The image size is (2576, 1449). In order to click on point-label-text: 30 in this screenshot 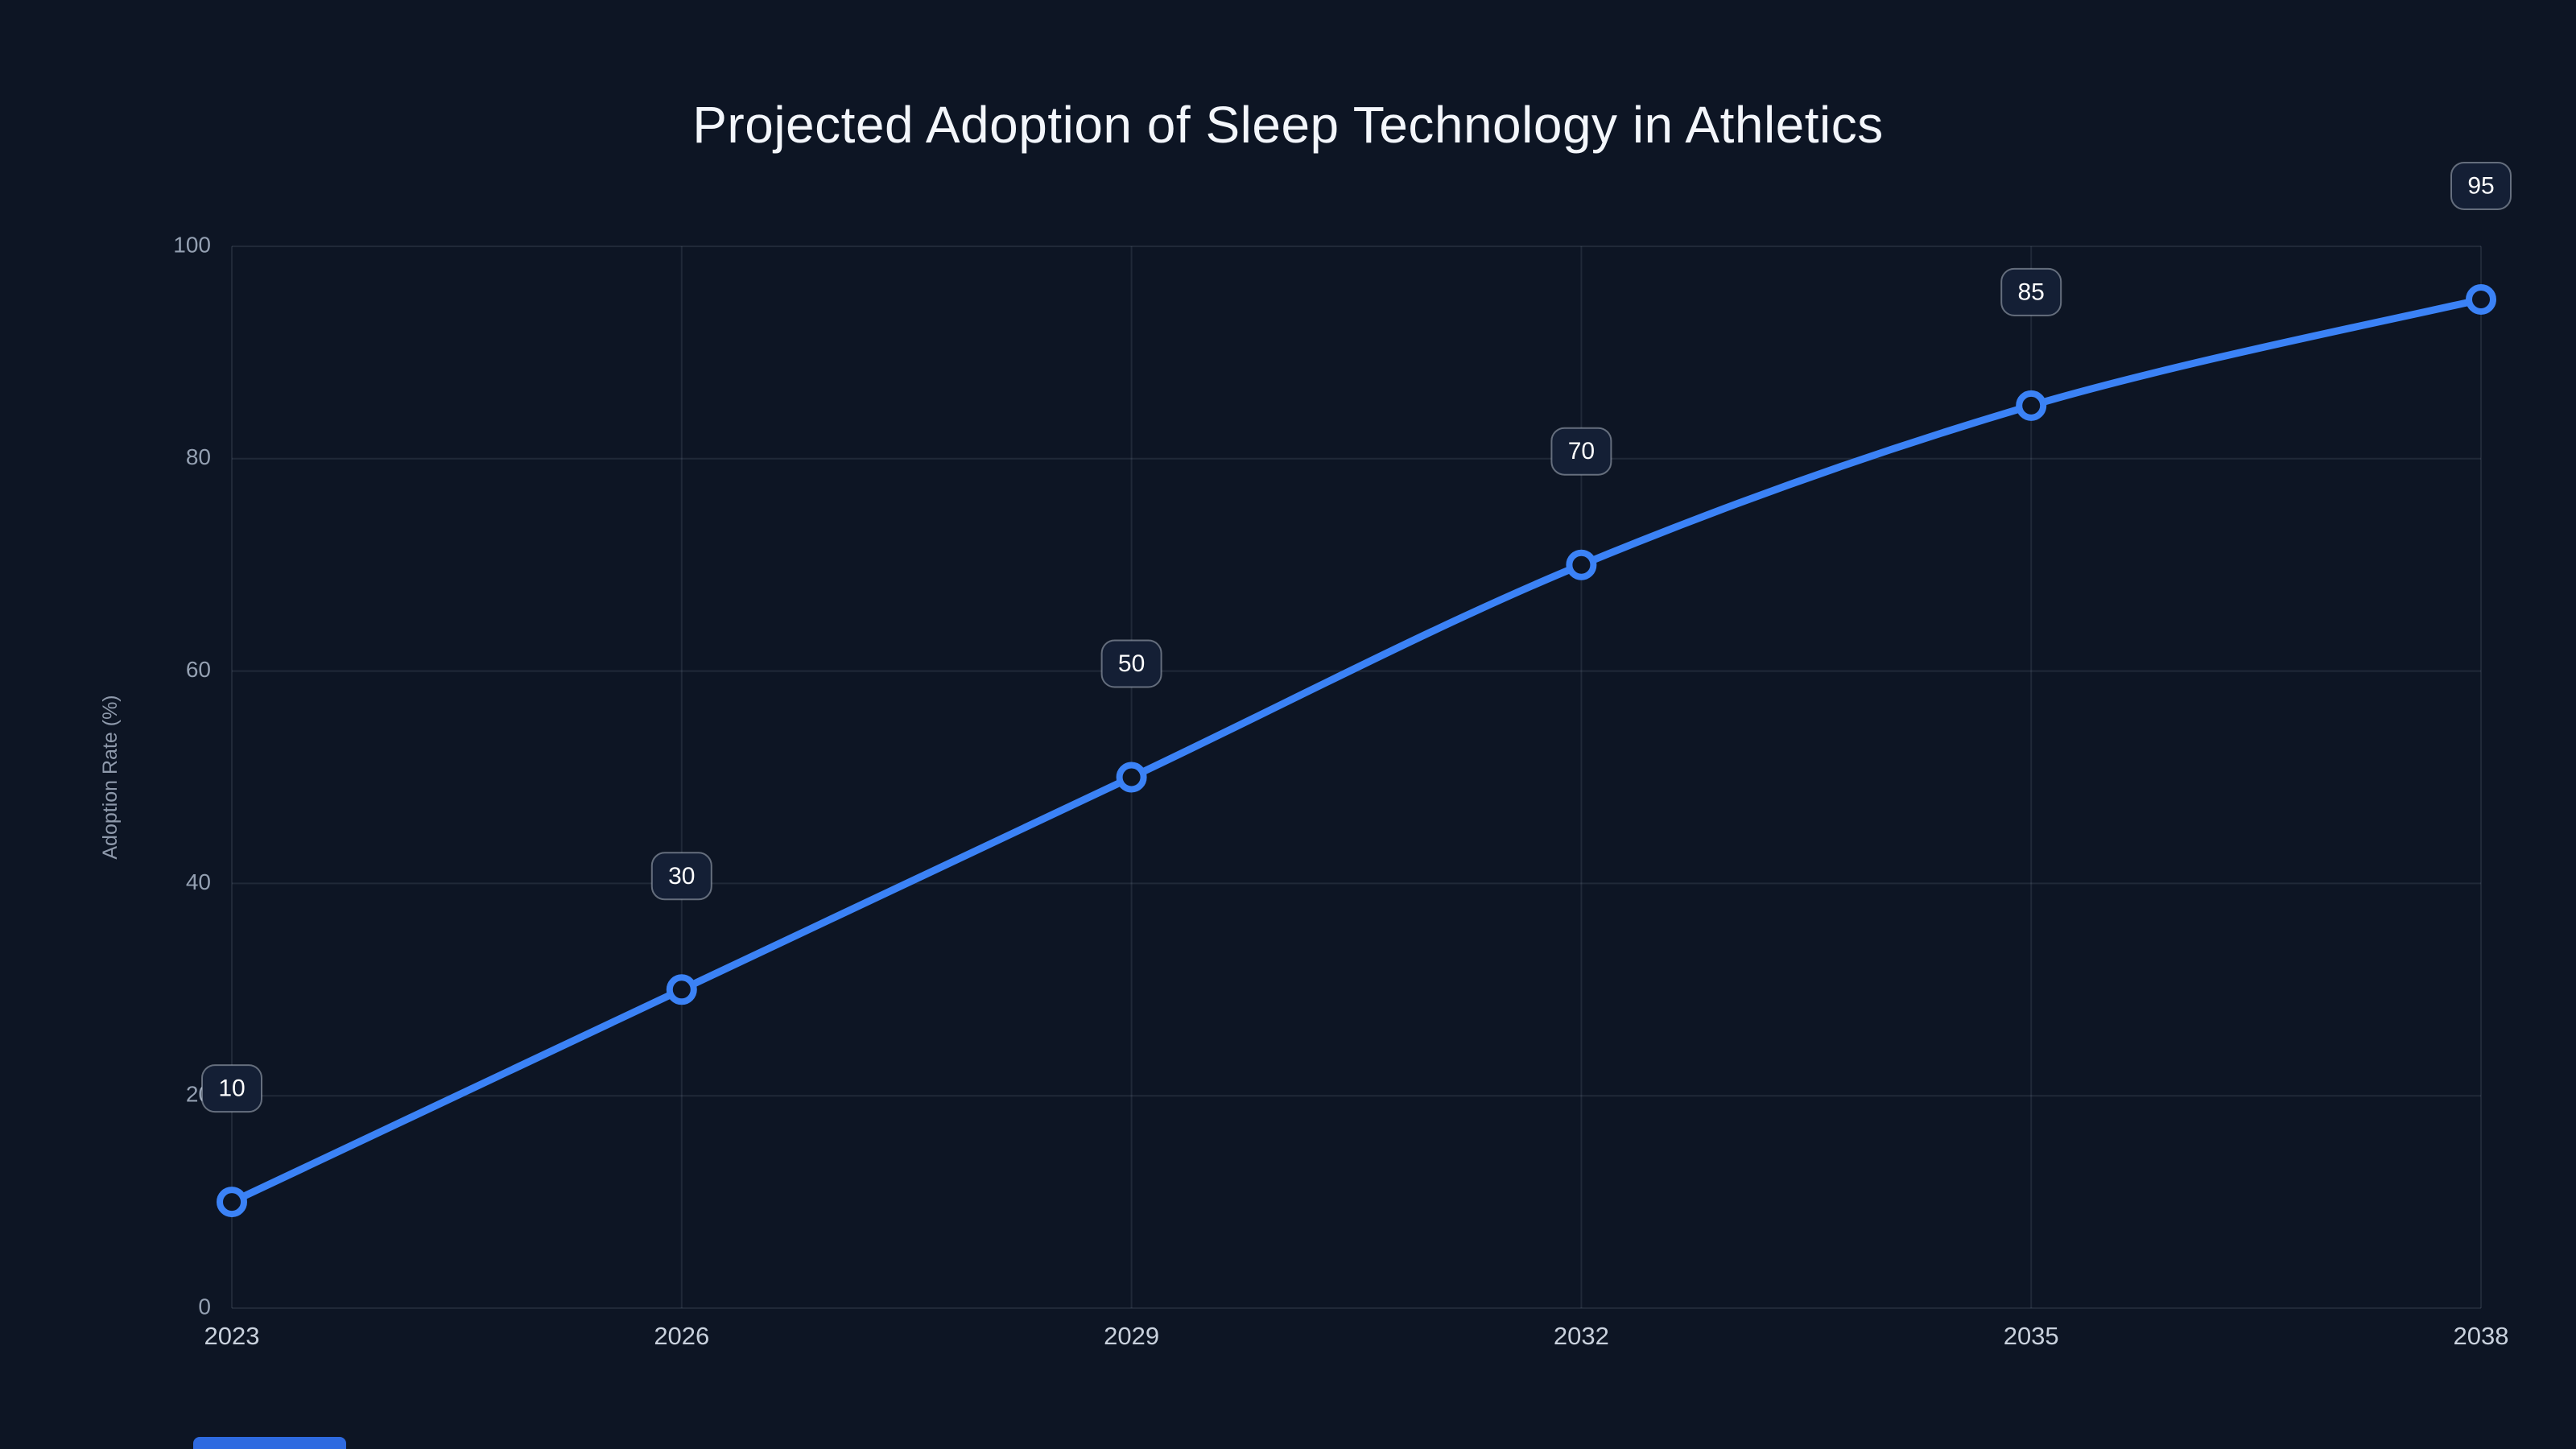, I will do `click(681, 876)`.